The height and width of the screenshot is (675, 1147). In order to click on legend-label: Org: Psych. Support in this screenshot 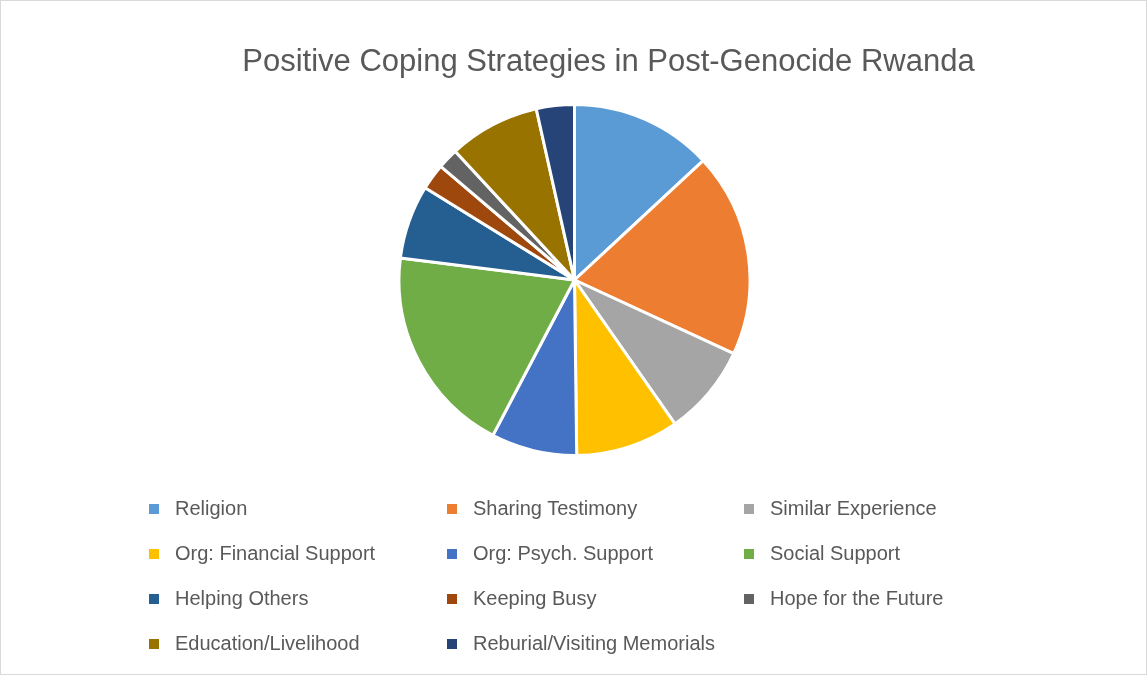, I will do `click(563, 553)`.